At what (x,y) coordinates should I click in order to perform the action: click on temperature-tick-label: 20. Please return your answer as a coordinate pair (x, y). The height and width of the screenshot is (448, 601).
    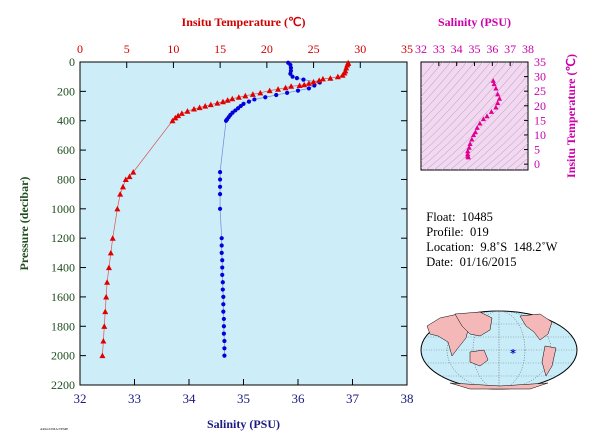
    Looking at the image, I should click on (267, 49).